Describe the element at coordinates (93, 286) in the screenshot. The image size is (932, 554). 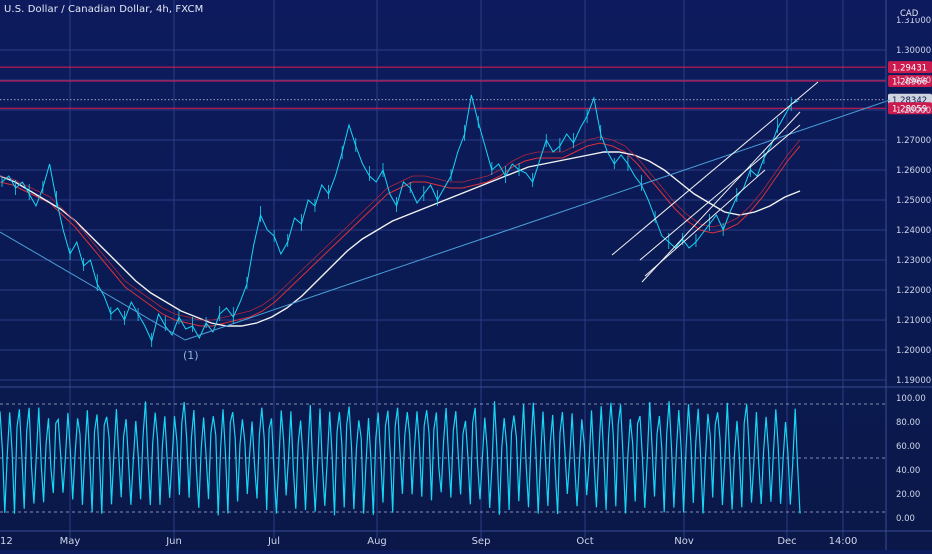
I see `descending-trendline` at that location.